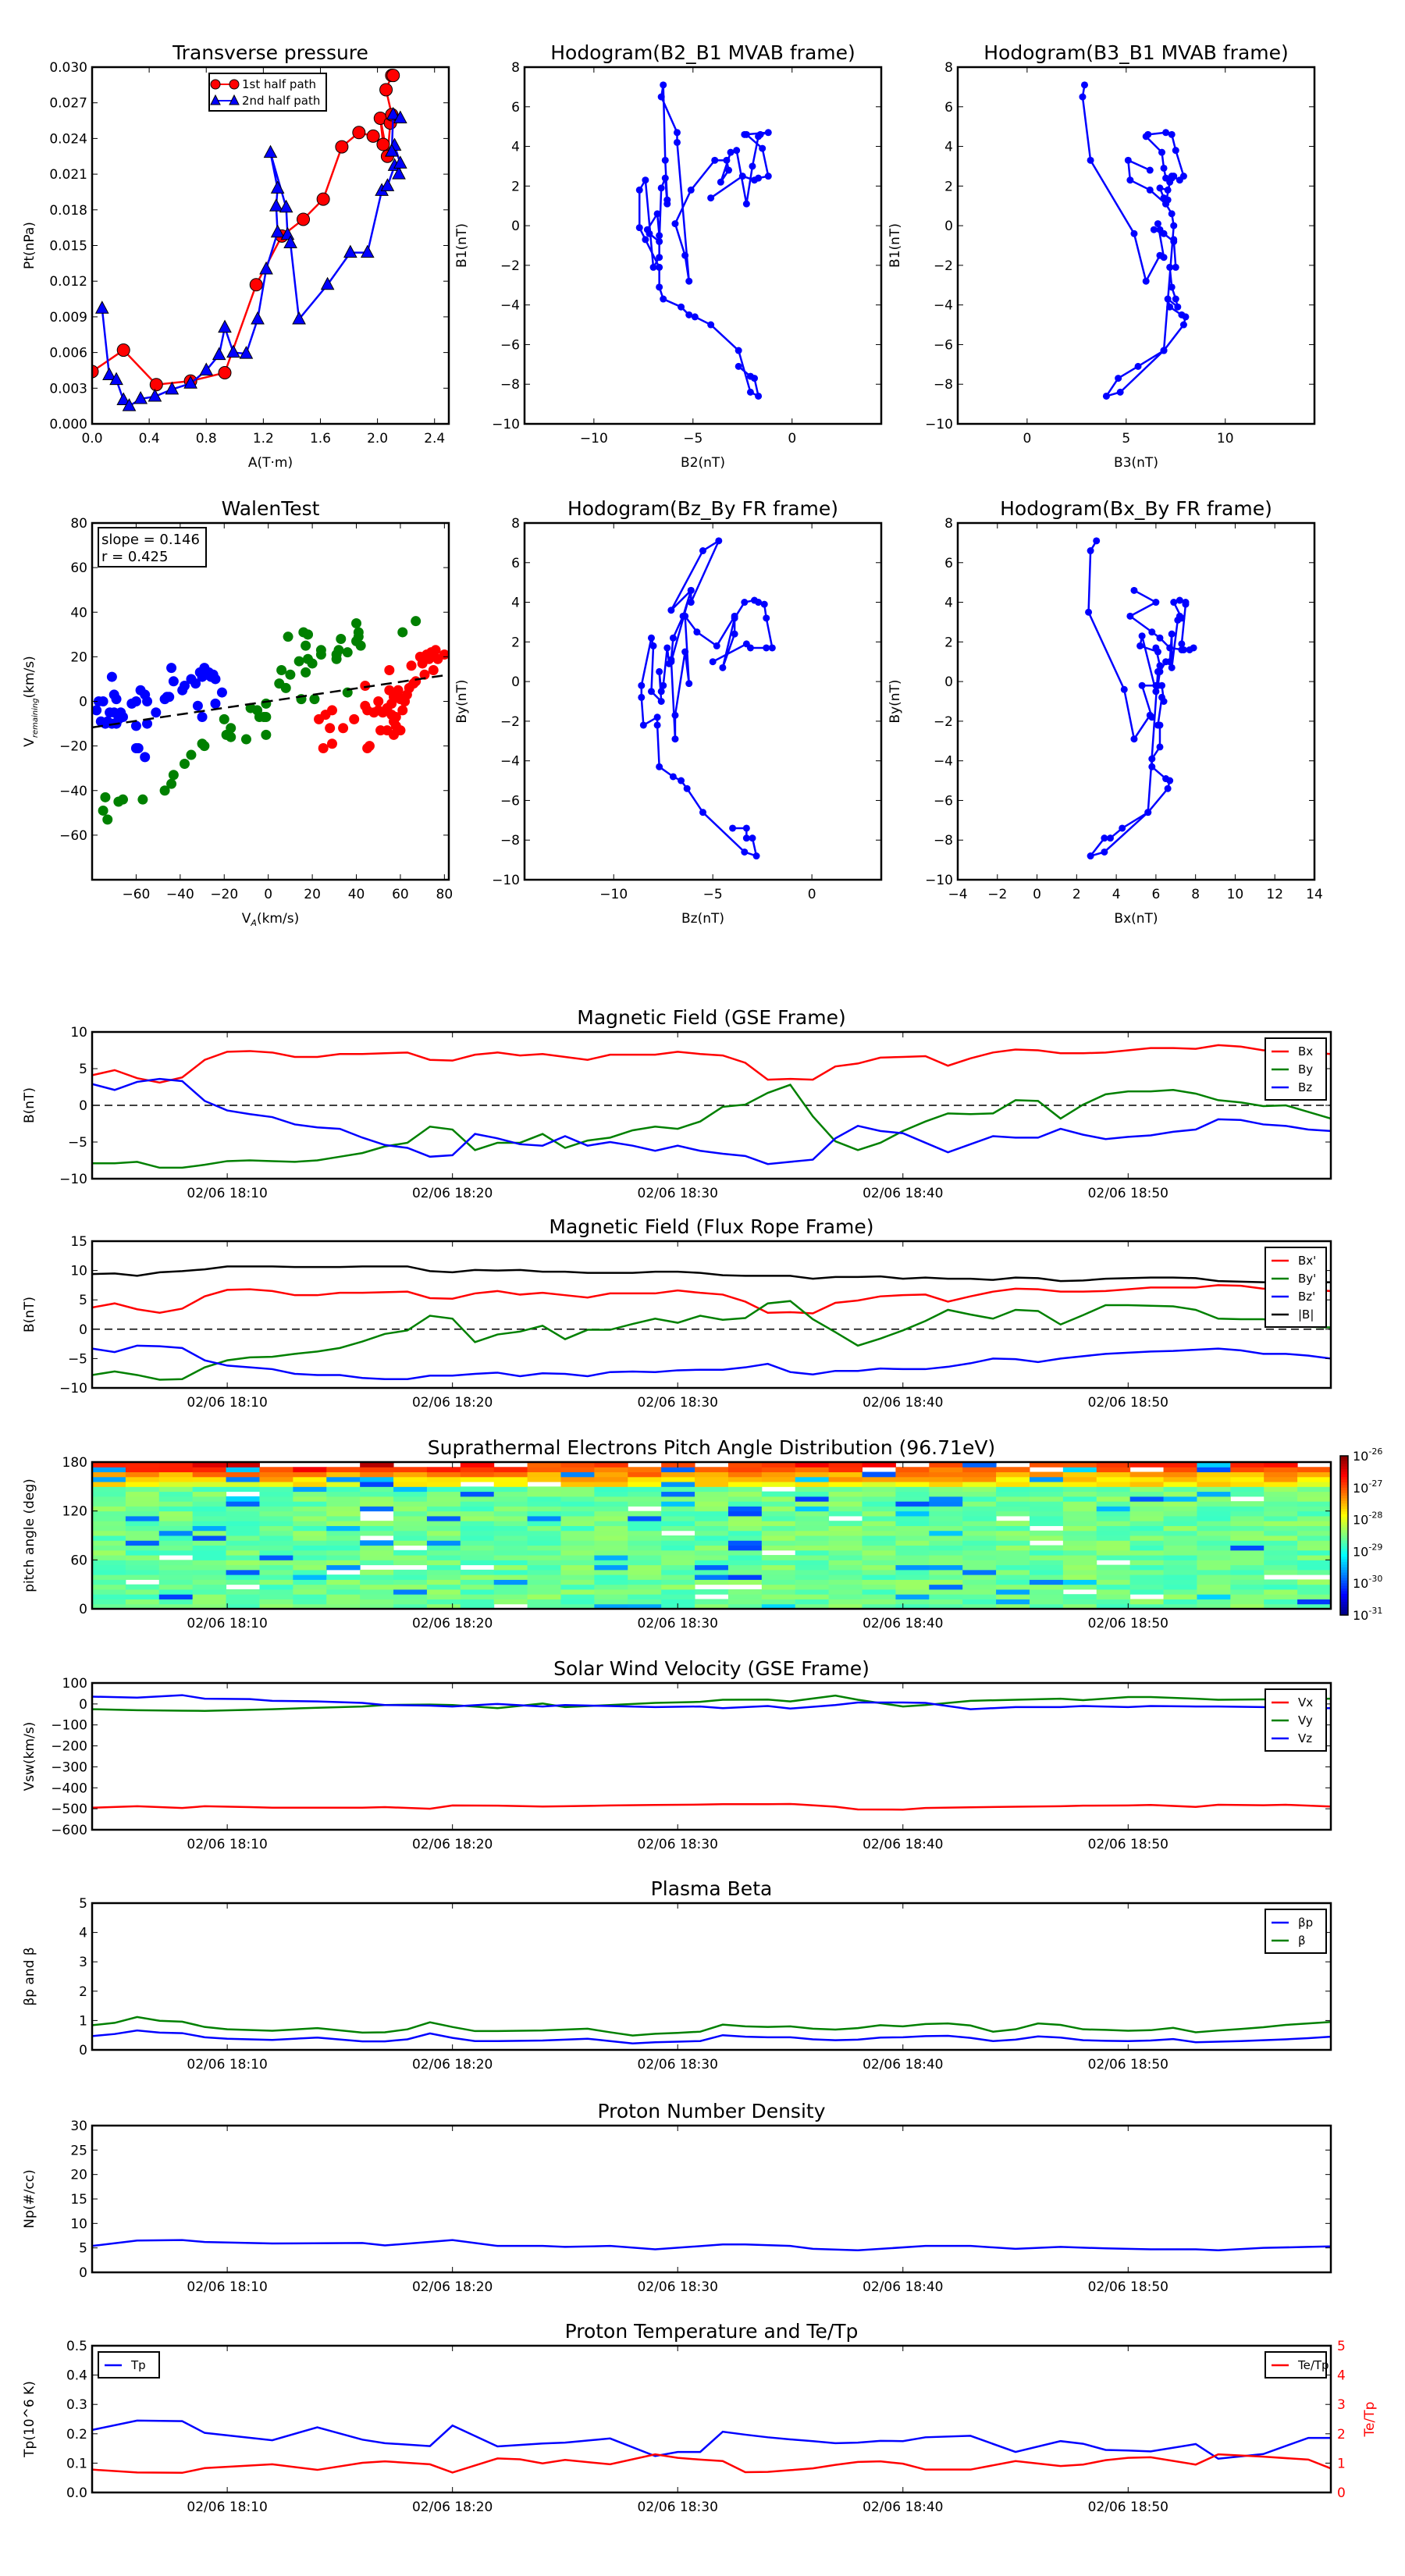  Describe the element at coordinates (1305, 1051) in the screenshot. I see `legend-label: Bx` at that location.